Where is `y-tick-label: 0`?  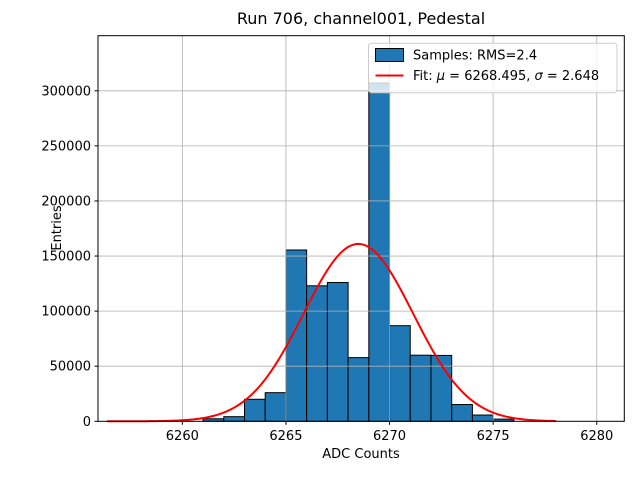 y-tick-label: 0 is located at coordinates (87, 422).